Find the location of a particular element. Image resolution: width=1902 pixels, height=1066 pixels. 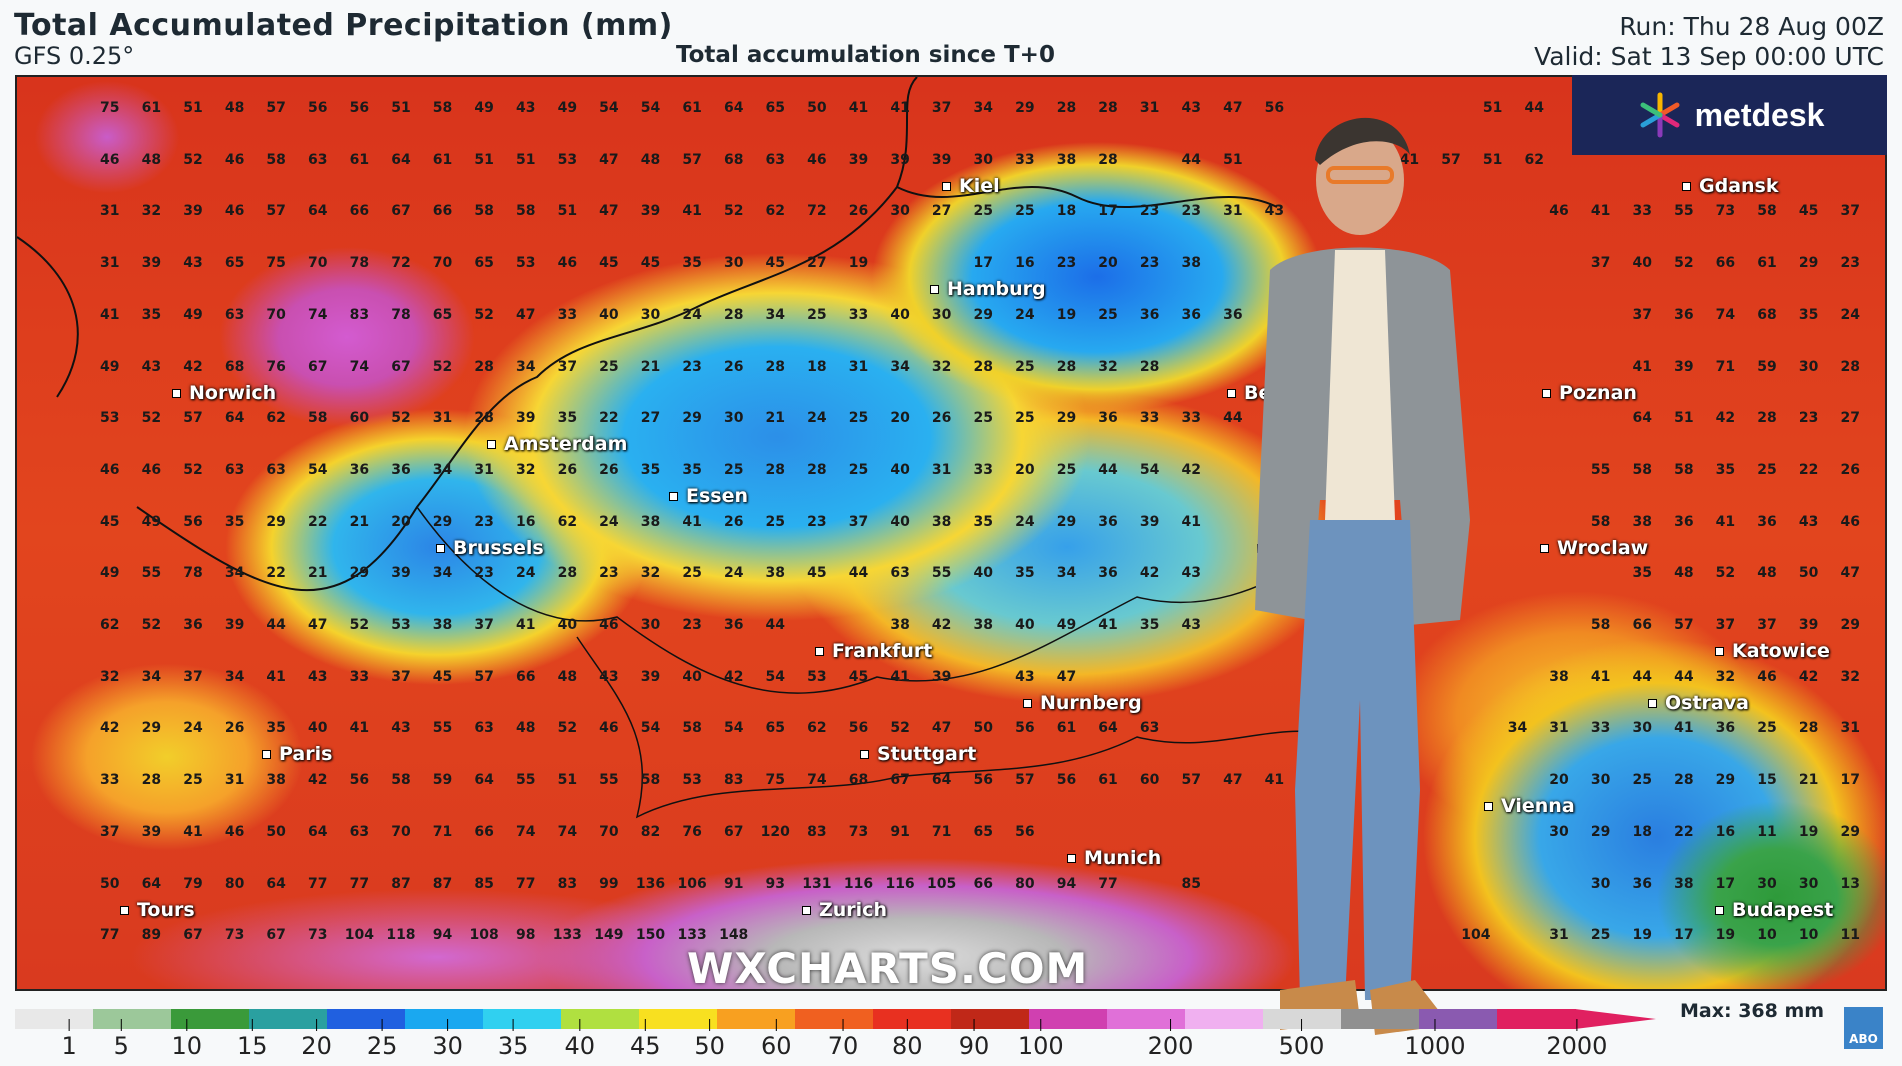

grid-value: 99 is located at coordinates (609, 883).